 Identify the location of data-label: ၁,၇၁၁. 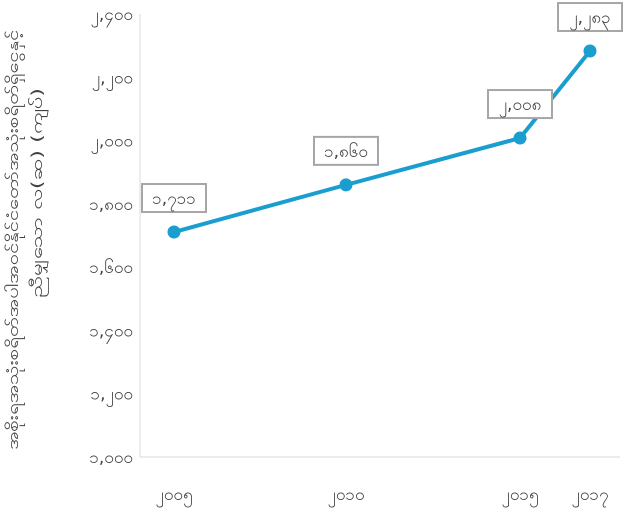
(174, 200).